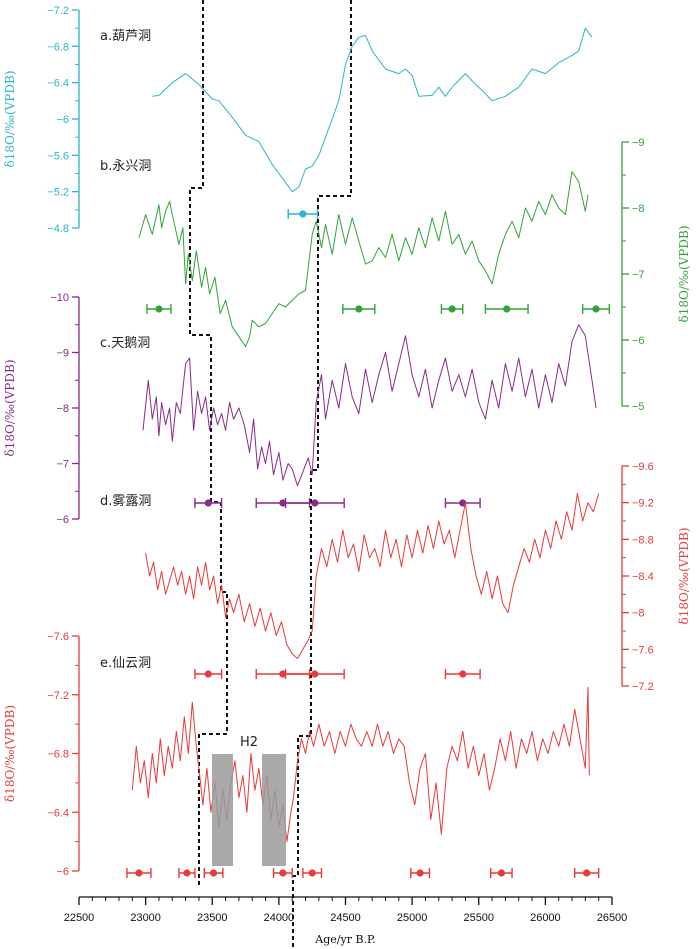 This screenshot has height=949, width=700. What do you see at coordinates (59, 298) in the screenshot?
I see `y-tick-label-c: −10` at bounding box center [59, 298].